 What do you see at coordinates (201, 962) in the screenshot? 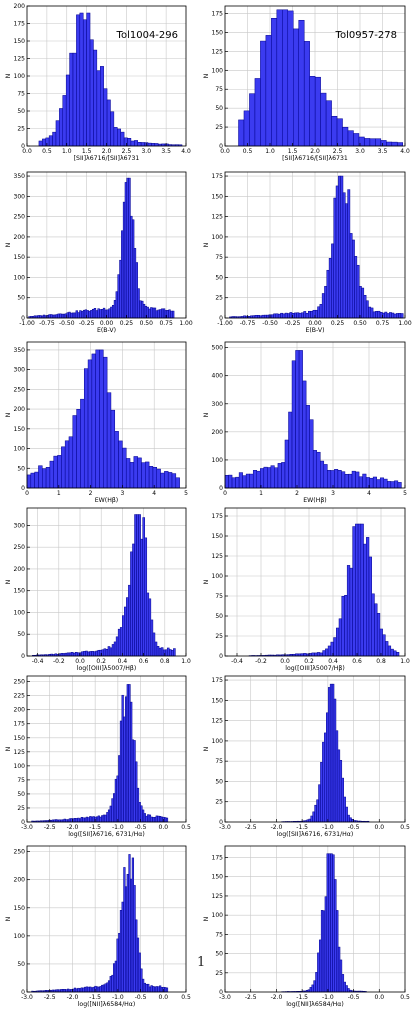
I see `page-number: 1` at bounding box center [201, 962].